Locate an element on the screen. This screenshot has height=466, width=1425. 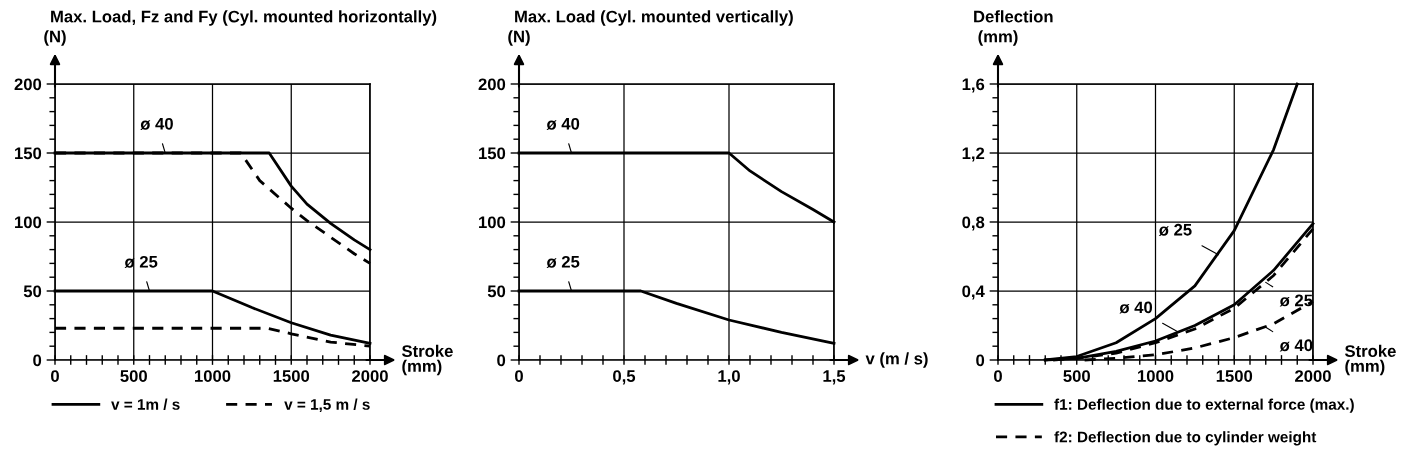
chart-title: Max. Load (Cyl. mounted vertically) is located at coordinates (654, 18).